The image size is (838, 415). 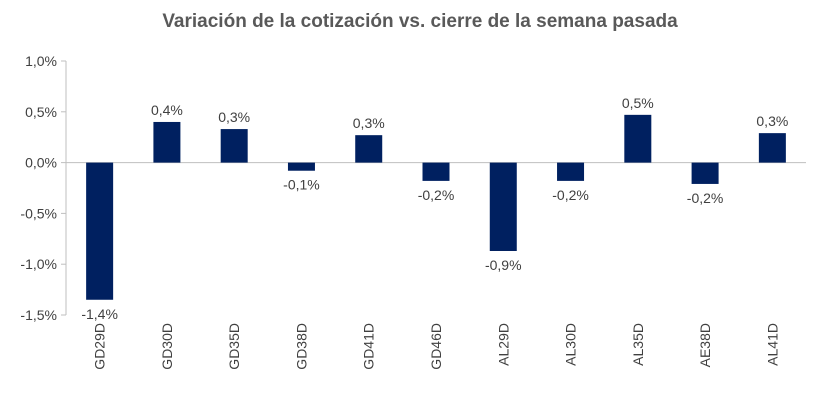 I want to click on x-tick-label: GD29D, so click(x=100, y=346).